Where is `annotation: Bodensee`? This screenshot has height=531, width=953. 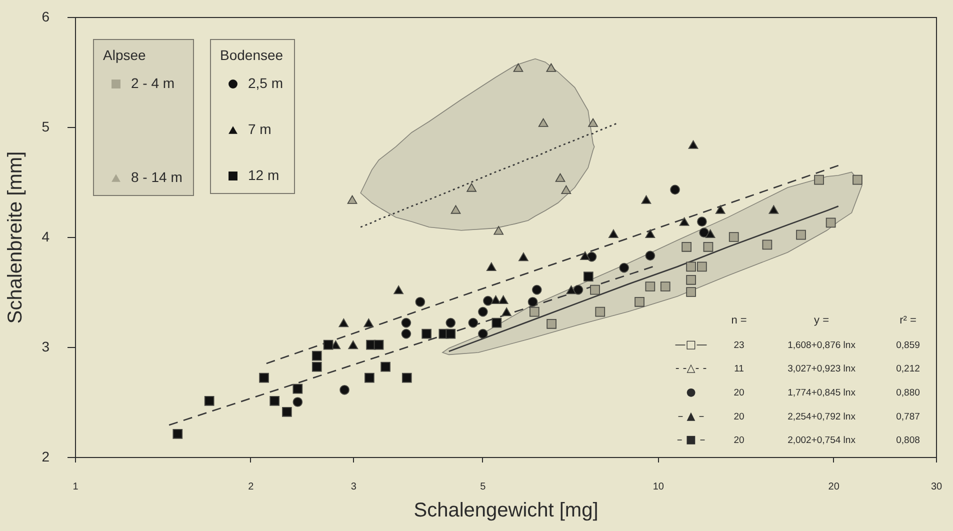
annotation: Bodensee is located at coordinates (252, 55).